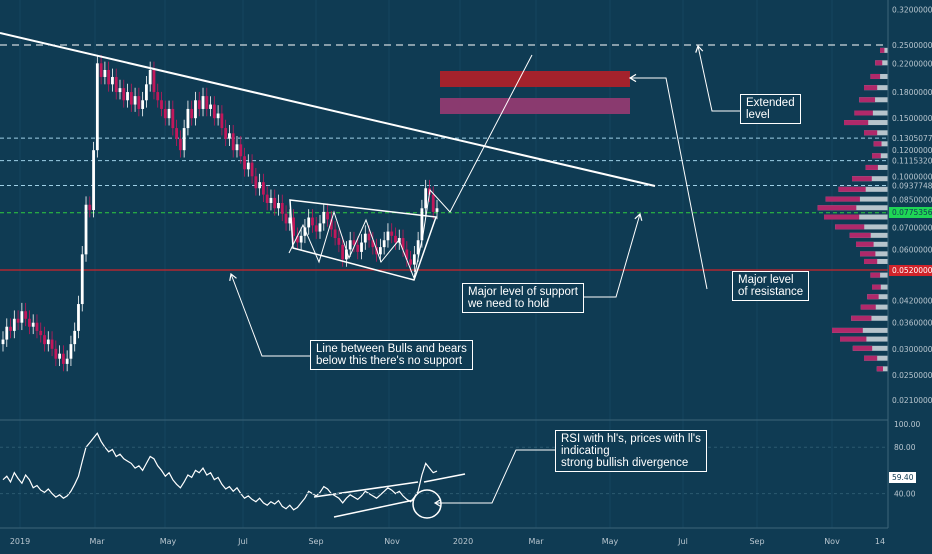  Describe the element at coordinates (610, 541) in the screenshot. I see `time-tick-label: May` at that location.